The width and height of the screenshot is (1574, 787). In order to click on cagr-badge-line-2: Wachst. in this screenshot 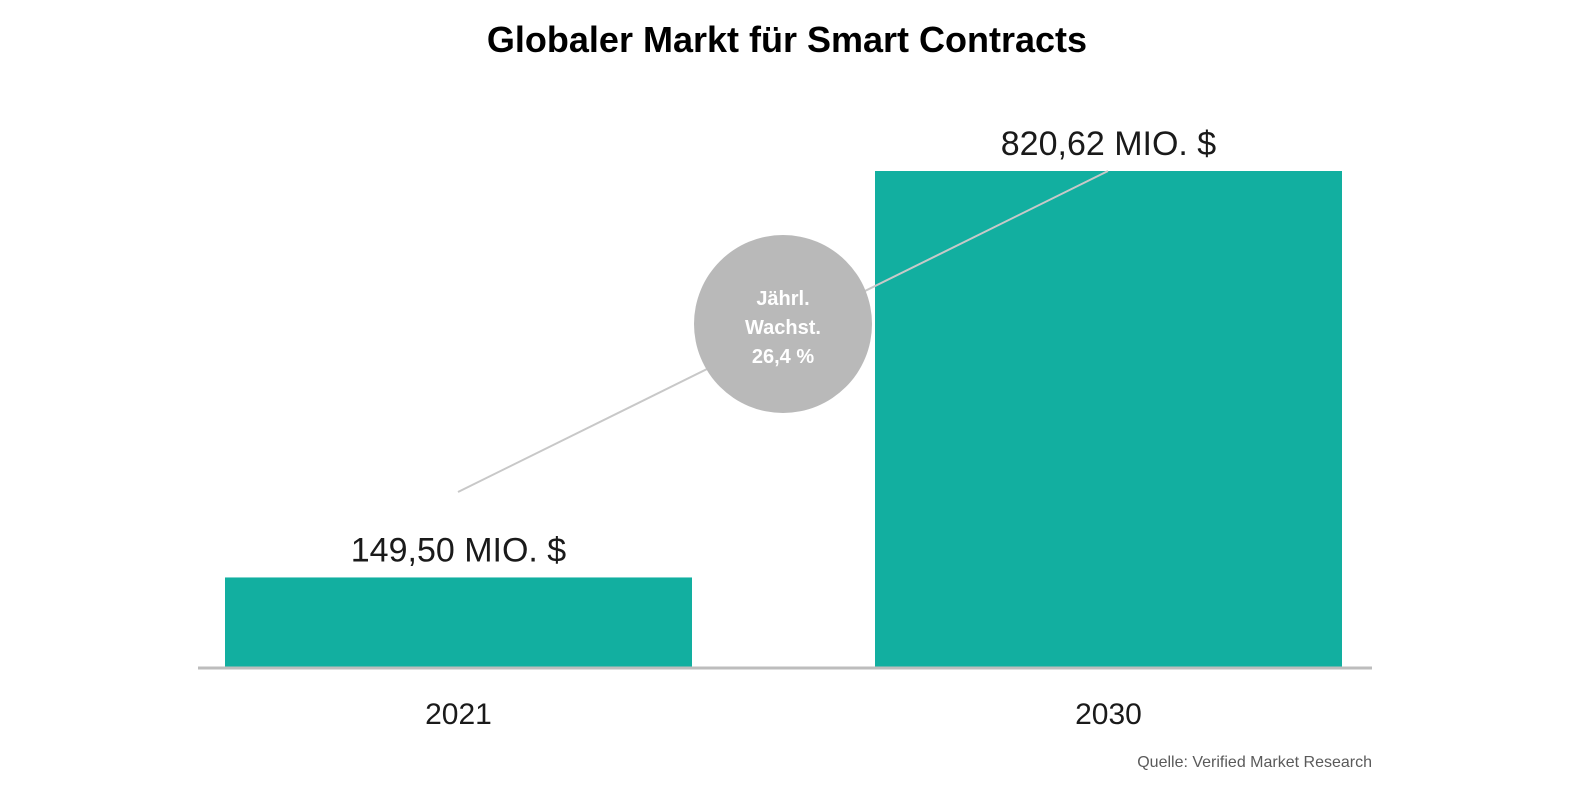, I will do `click(783, 328)`.